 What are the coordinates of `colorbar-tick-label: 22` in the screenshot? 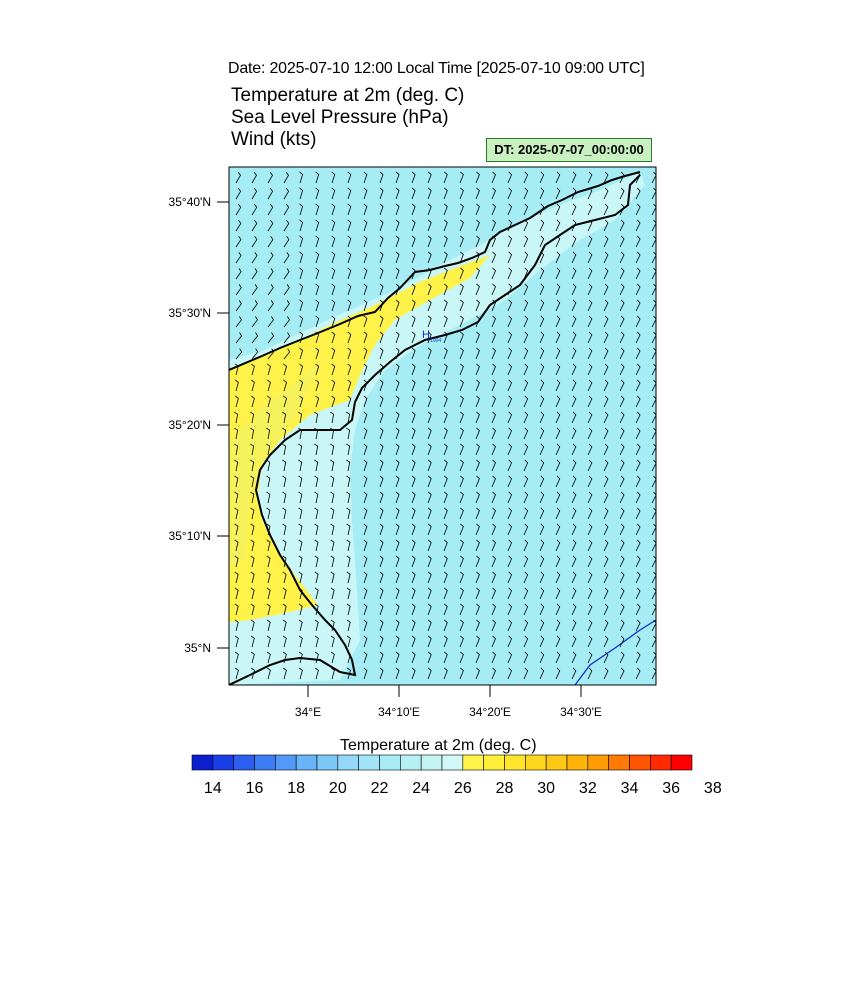 It's located at (379, 788).